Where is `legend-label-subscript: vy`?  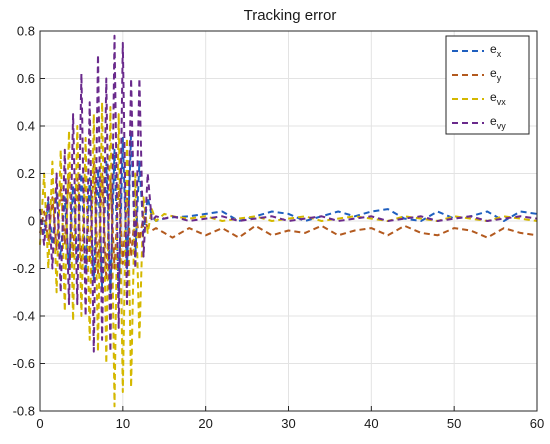 legend-label-subscript: vy is located at coordinates (502, 126).